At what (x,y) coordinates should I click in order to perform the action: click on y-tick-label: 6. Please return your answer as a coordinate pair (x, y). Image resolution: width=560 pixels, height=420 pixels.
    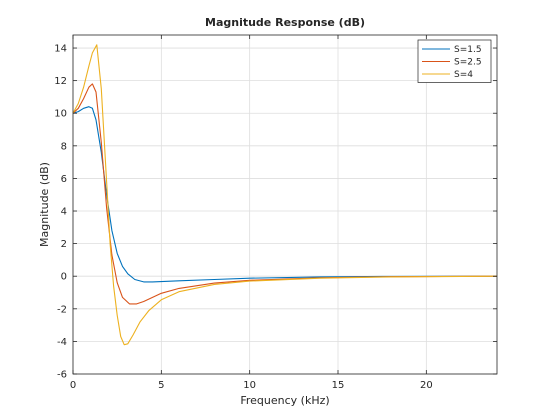
    Looking at the image, I should click on (64, 179).